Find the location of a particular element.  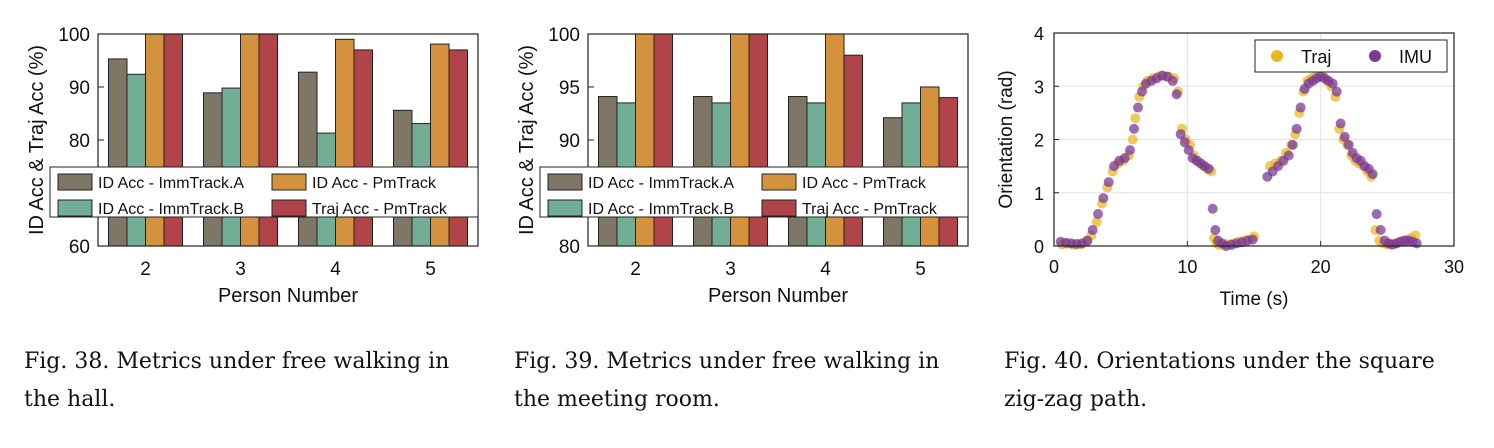

chart-39-y-tick-label: 90 is located at coordinates (569, 141).